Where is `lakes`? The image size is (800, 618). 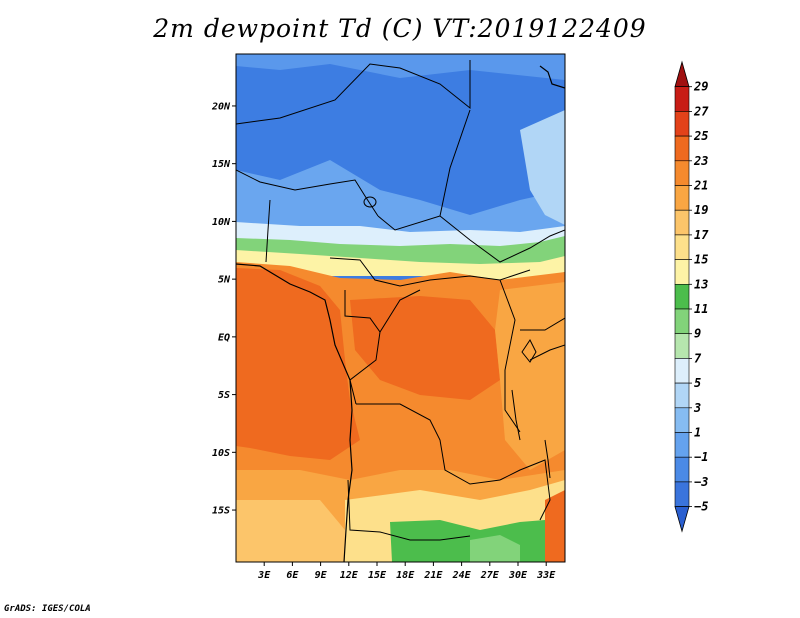 lakes is located at coordinates (457, 337).